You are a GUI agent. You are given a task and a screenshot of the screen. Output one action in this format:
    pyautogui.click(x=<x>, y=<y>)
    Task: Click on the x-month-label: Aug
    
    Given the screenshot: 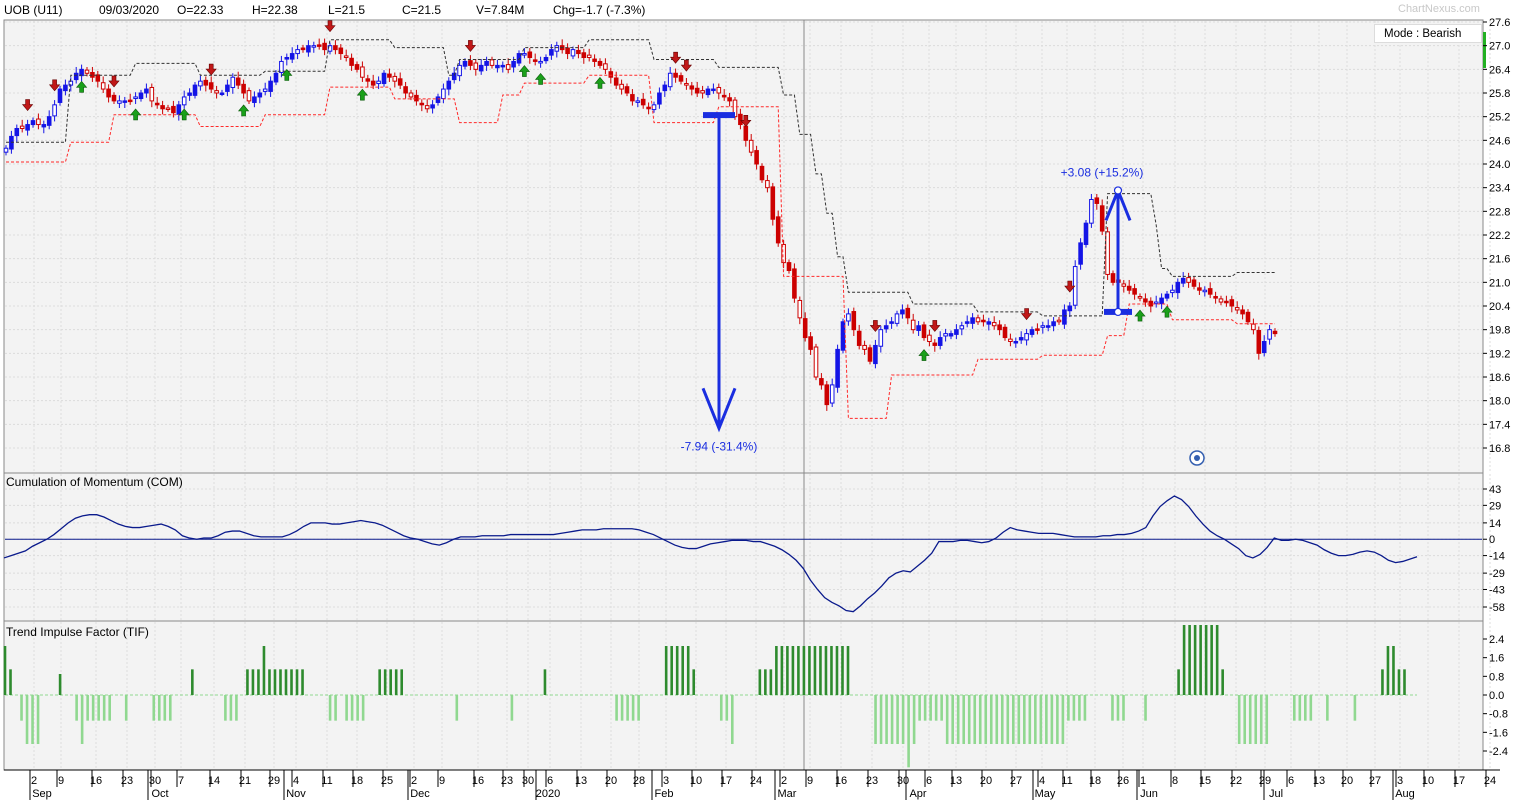 What is the action you would take?
    pyautogui.click(x=1405, y=794)
    